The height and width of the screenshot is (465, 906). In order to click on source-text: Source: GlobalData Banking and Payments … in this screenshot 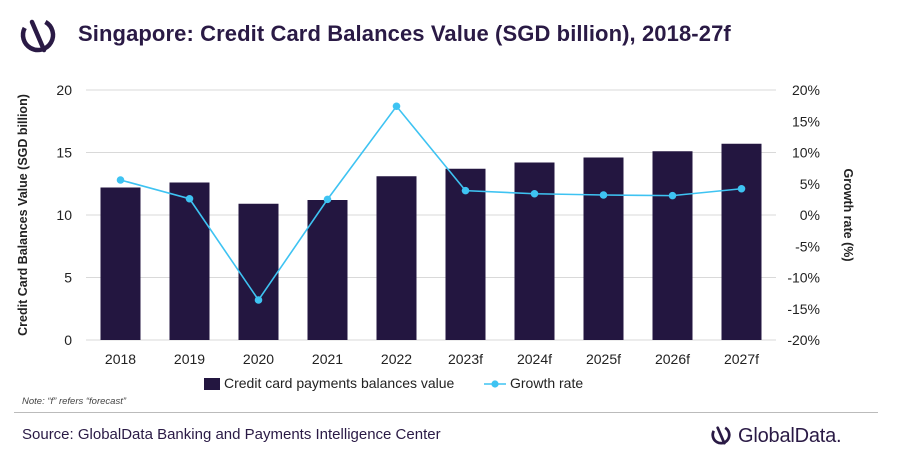, I will do `click(231, 434)`.